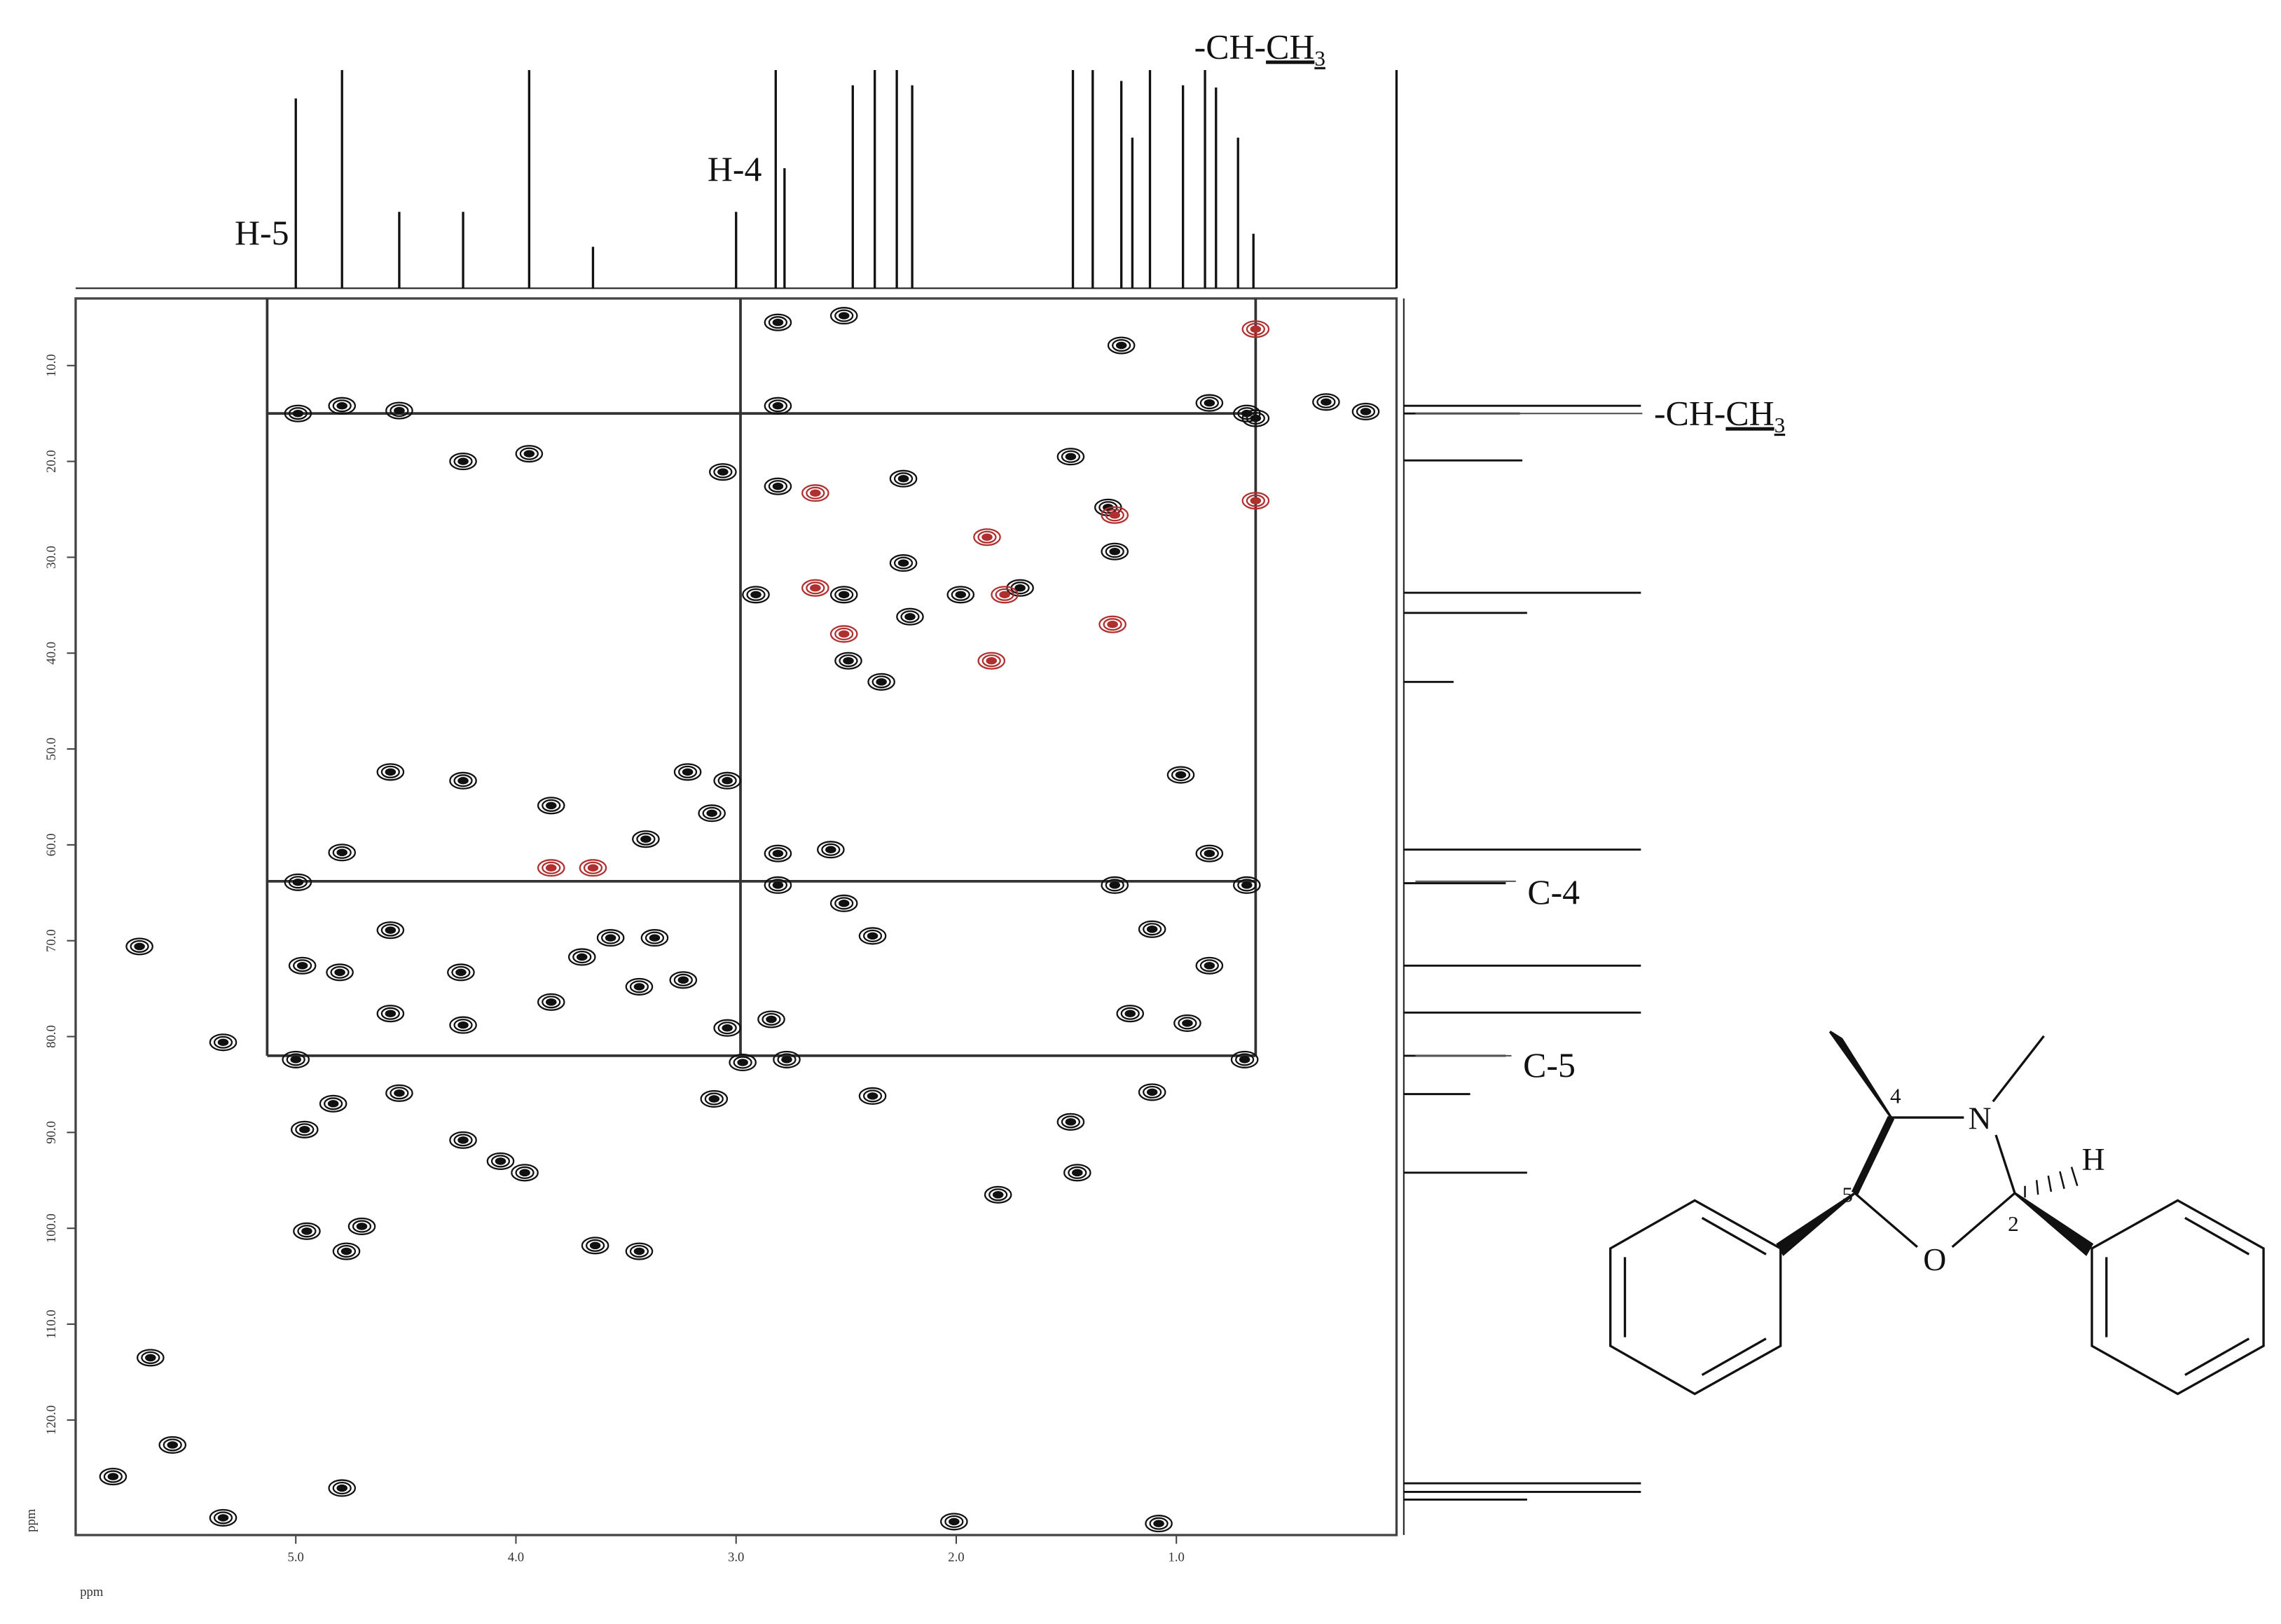 This screenshot has width=2281, height=1624. I want to click on annotation: -CH-CH3, so click(1259, 48).